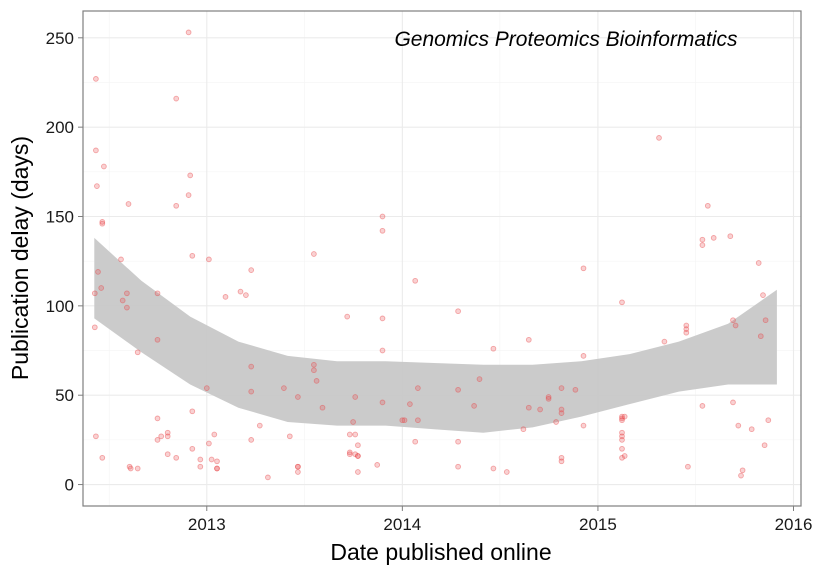 The height and width of the screenshot is (570, 825). I want to click on y-tick-label: 250, so click(60, 38).